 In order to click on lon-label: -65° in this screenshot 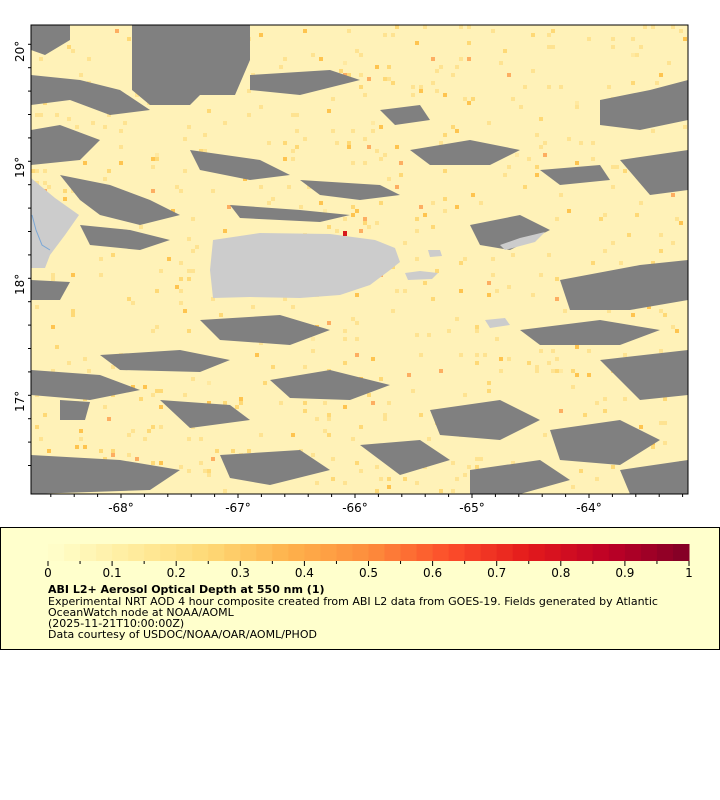, I will do `click(472, 508)`.